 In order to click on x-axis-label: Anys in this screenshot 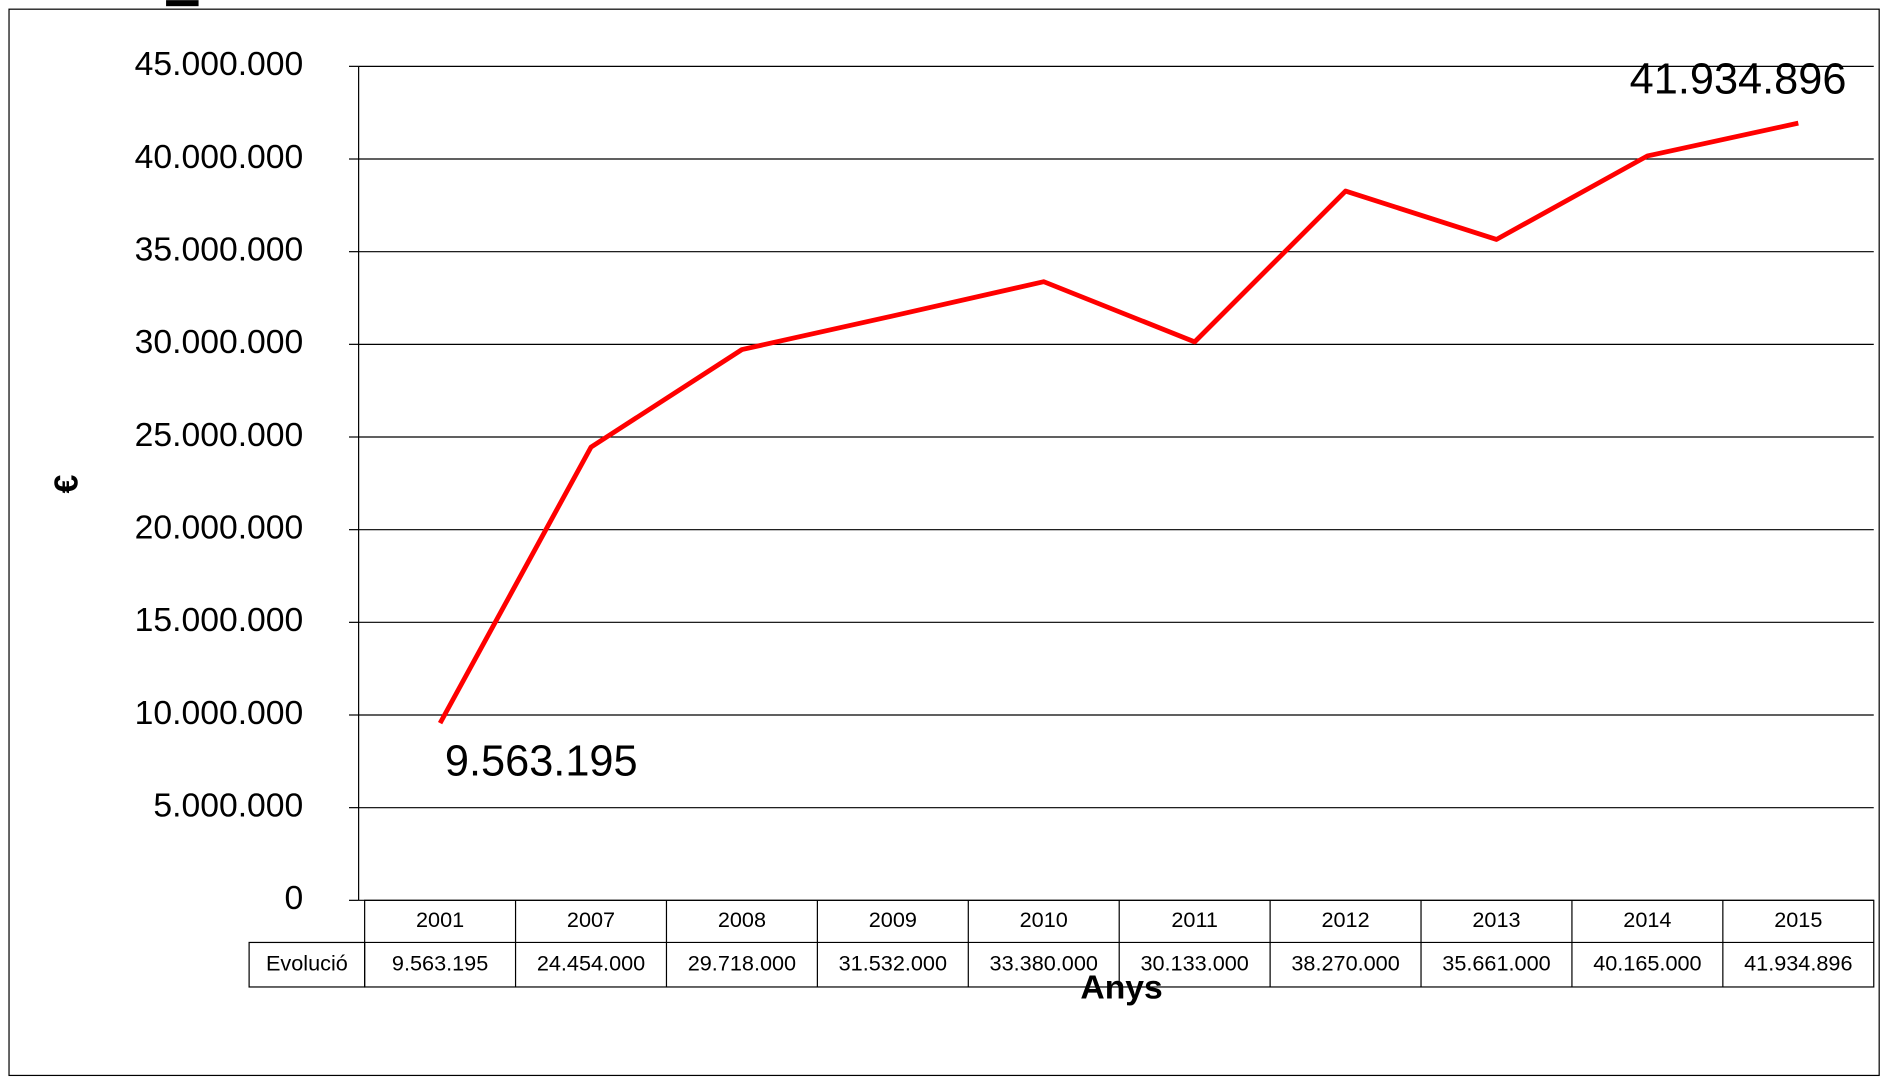, I will do `click(1121, 987)`.